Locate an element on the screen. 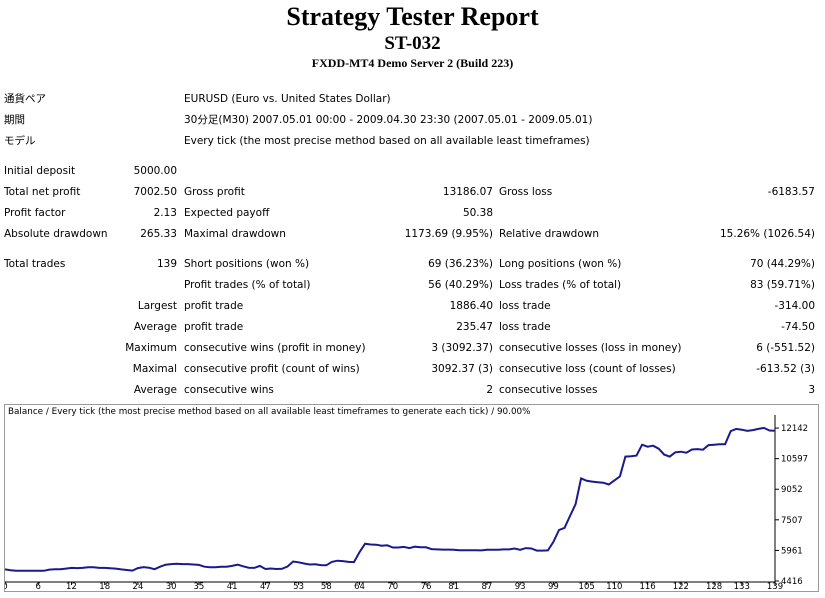 The height and width of the screenshot is (598, 825). maximal-consecutive-loss-value: -613.52 (3) is located at coordinates (785, 369).